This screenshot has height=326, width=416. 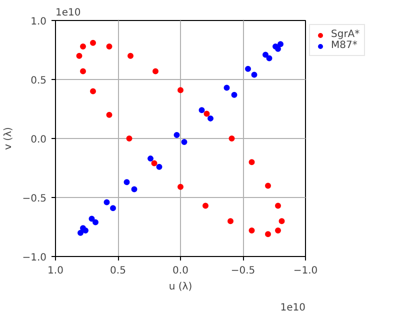 I want to click on x-tick-label: 0.0, so click(x=180, y=271).